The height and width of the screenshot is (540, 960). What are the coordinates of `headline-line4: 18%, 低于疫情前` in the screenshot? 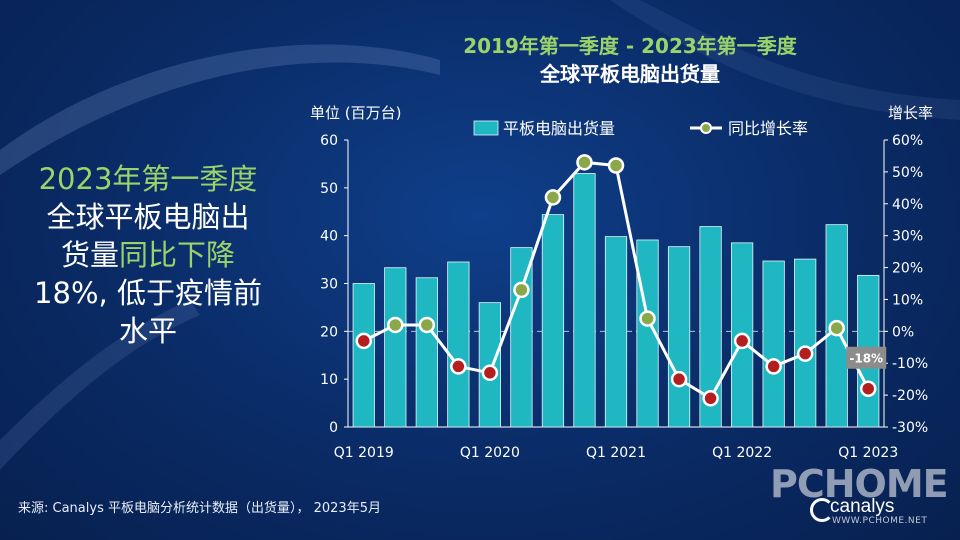 It's located at (148, 293).